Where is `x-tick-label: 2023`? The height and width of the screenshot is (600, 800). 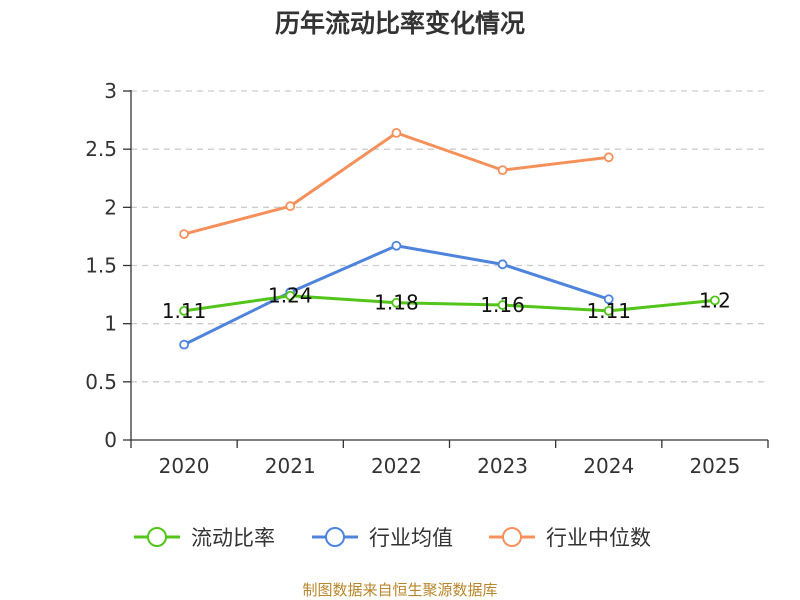
x-tick-label: 2023 is located at coordinates (502, 466).